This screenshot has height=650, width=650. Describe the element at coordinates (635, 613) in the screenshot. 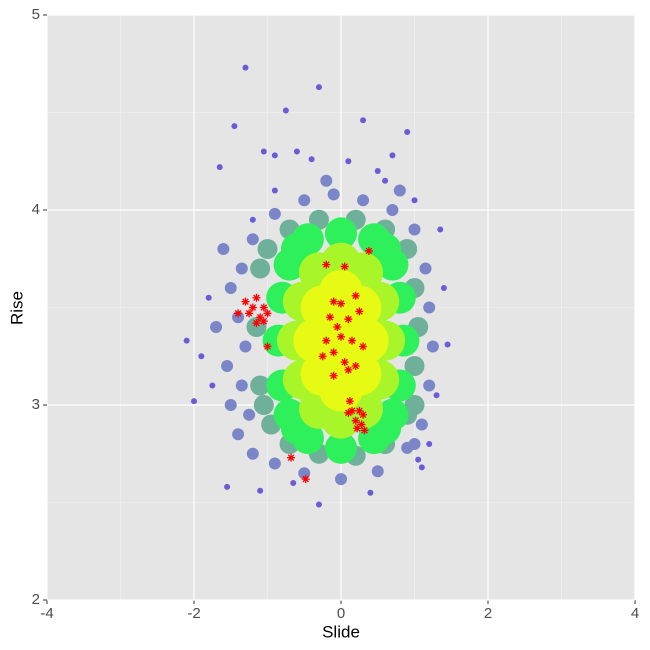

I see `x-tick-label: 4` at that location.